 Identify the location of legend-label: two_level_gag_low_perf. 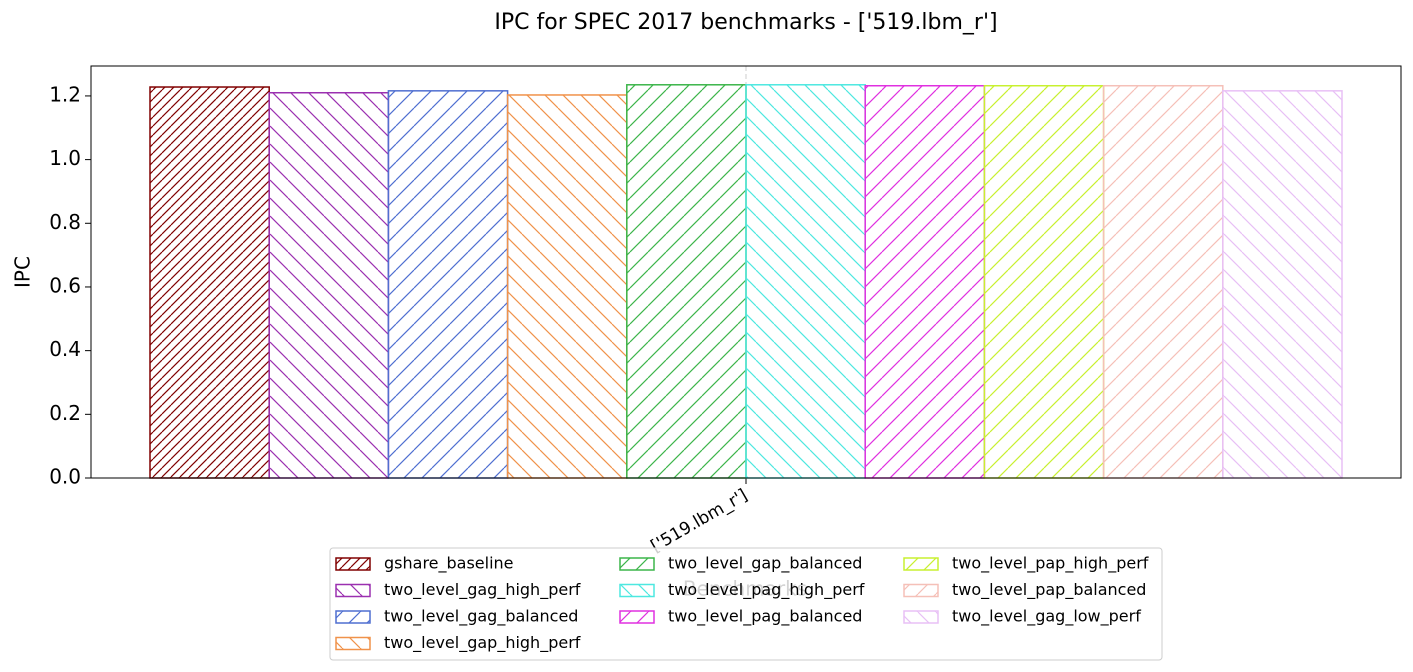
(1046, 617).